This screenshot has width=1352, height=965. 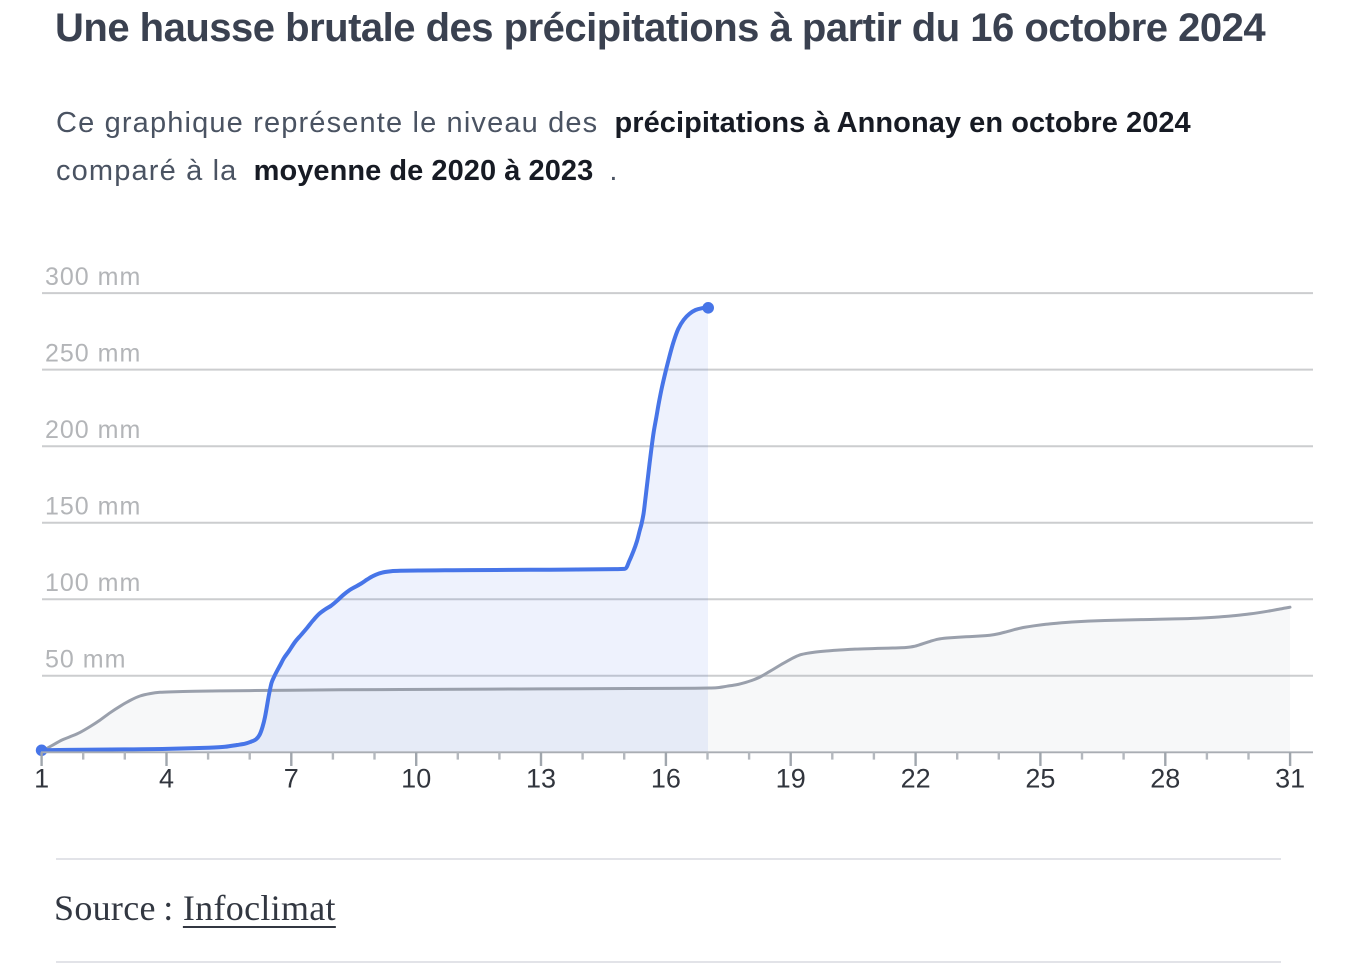 I want to click on svg-text: 10, so click(x=416, y=779).